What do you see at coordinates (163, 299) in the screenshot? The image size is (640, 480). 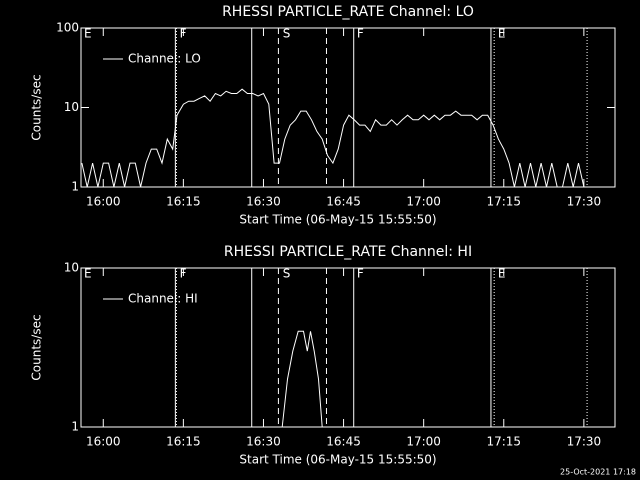 I see `legend-entry: Channel: HI` at bounding box center [163, 299].